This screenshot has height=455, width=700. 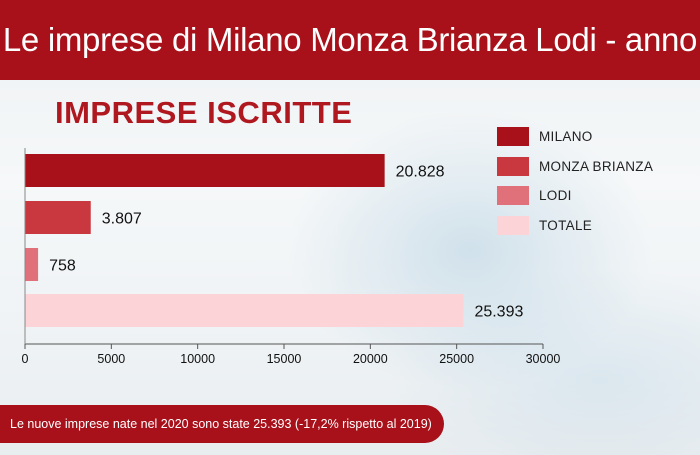 I want to click on bar-monza-brianza, so click(x=58, y=217).